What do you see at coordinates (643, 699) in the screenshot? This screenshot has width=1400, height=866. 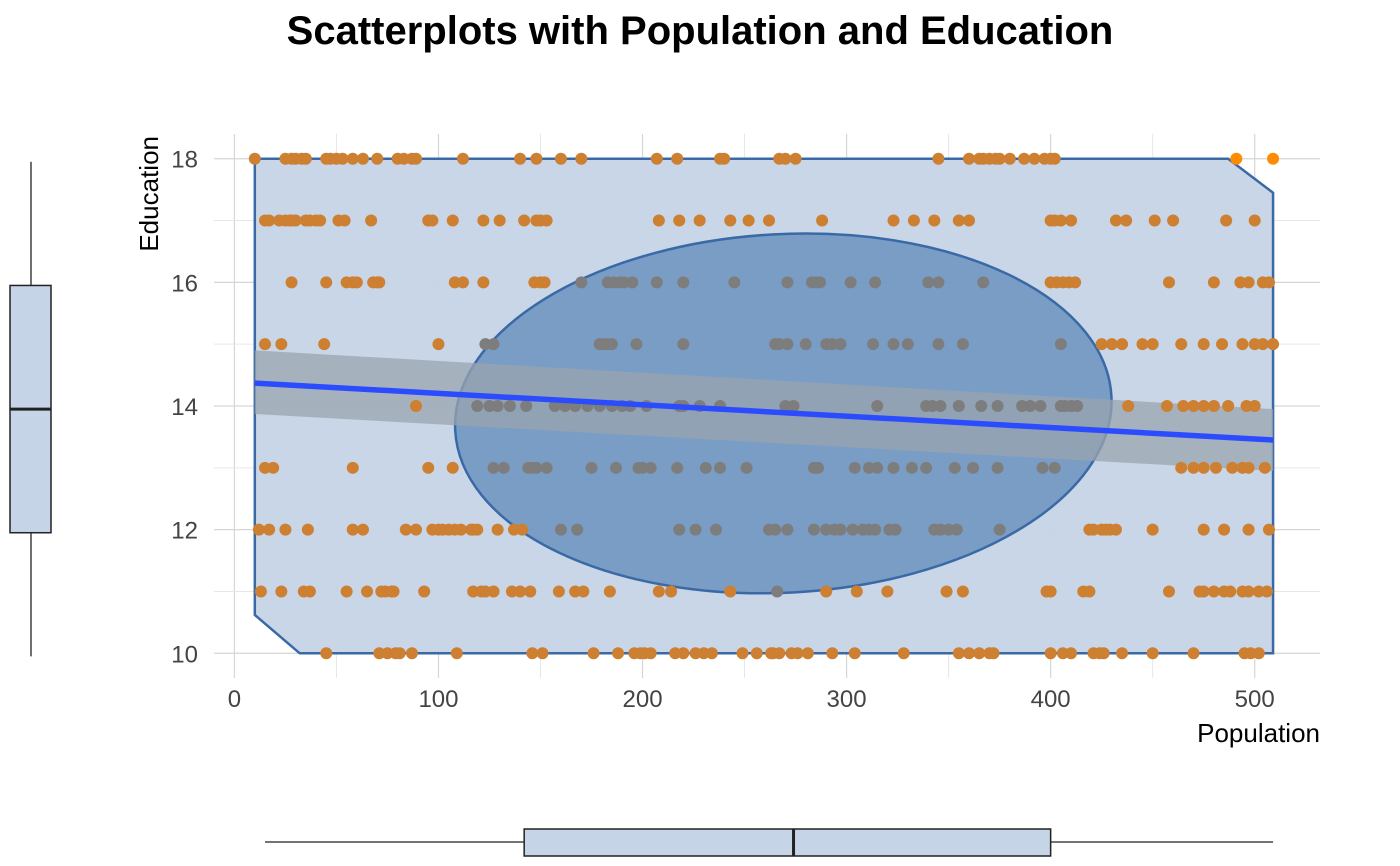 I see `x-tick-label: 200` at bounding box center [643, 699].